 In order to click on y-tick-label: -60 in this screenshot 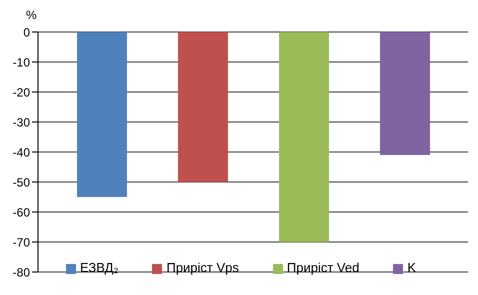, I will do `click(21, 212)`.